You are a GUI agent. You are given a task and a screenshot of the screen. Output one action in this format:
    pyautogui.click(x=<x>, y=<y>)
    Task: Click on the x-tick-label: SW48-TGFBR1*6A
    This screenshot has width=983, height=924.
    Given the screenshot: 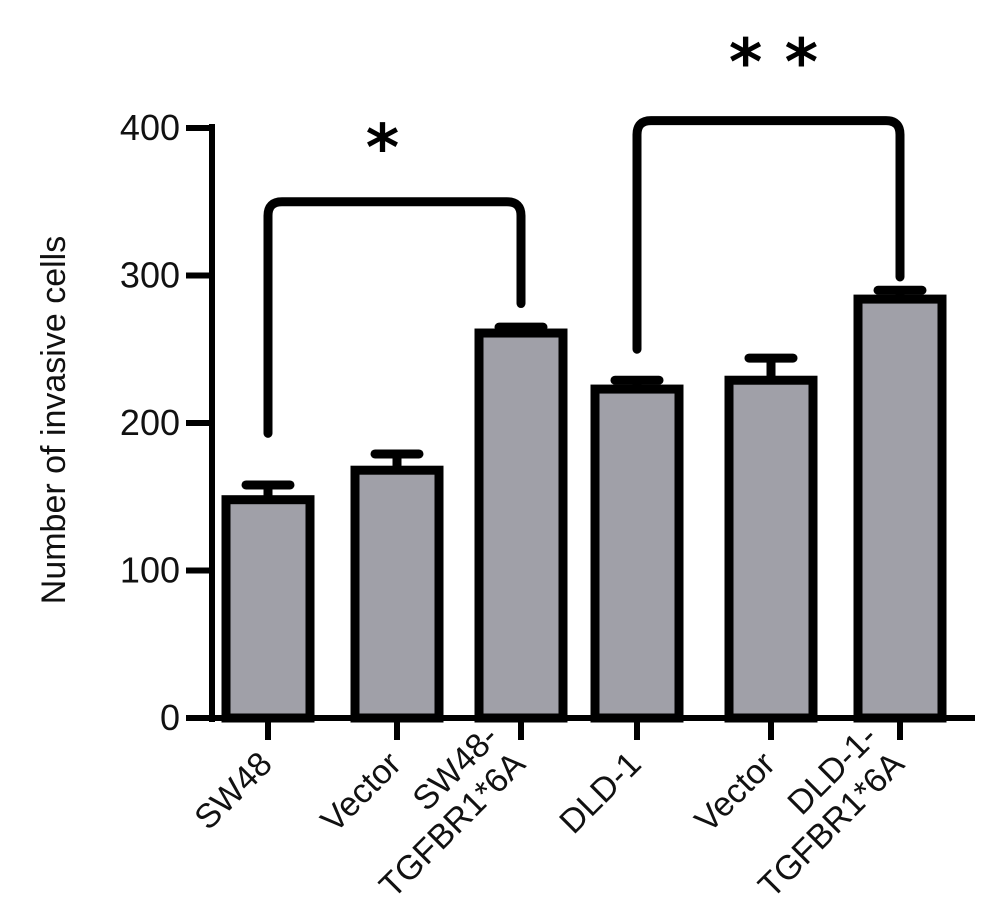 What is the action you would take?
    pyautogui.click(x=439, y=812)
    